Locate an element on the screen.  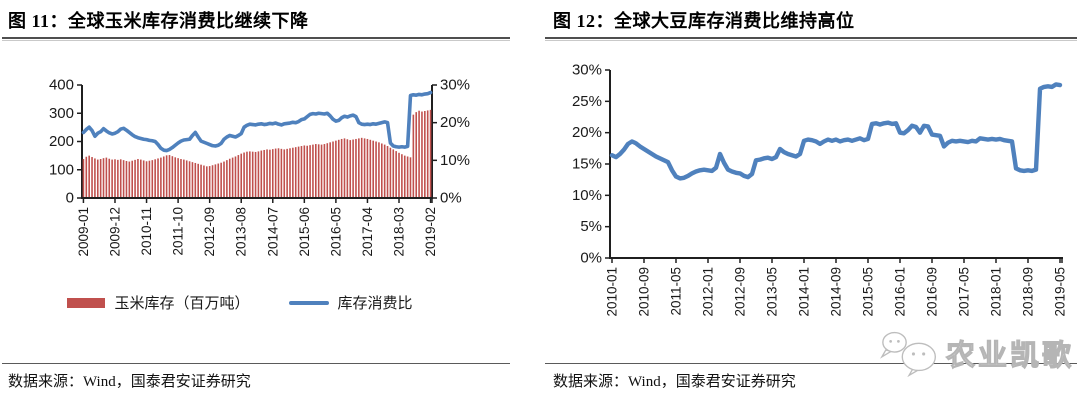
svg-text: 300 is located at coordinates (61, 113).